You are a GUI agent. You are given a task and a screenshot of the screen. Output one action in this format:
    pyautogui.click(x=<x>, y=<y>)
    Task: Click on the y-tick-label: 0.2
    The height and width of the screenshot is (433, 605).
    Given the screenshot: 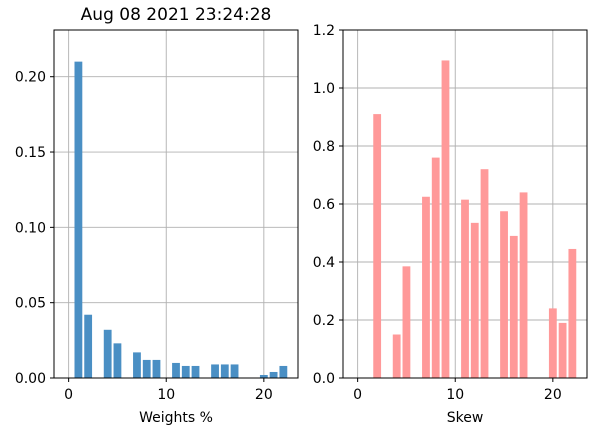 What is the action you would take?
    pyautogui.click(x=324, y=321)
    